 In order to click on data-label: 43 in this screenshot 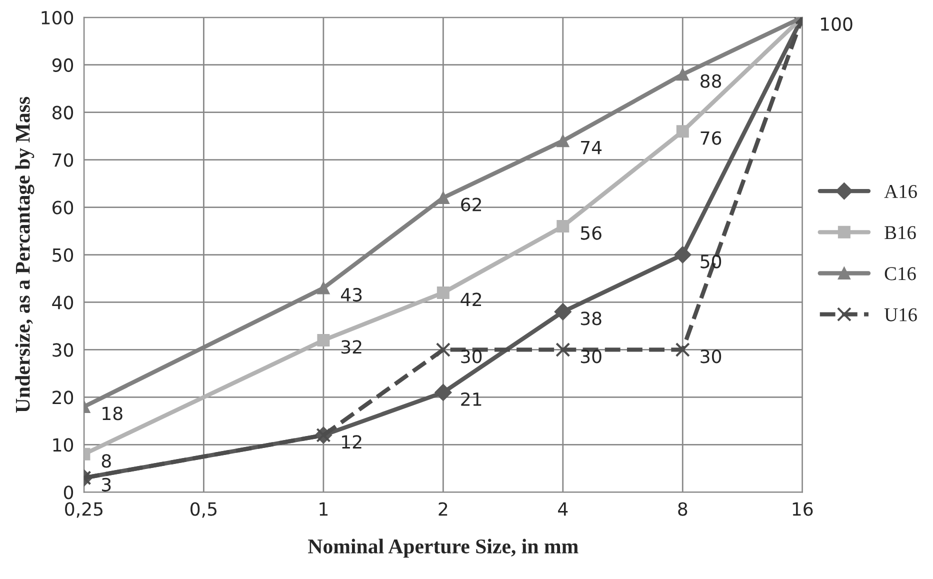, I will do `click(351, 295)`.